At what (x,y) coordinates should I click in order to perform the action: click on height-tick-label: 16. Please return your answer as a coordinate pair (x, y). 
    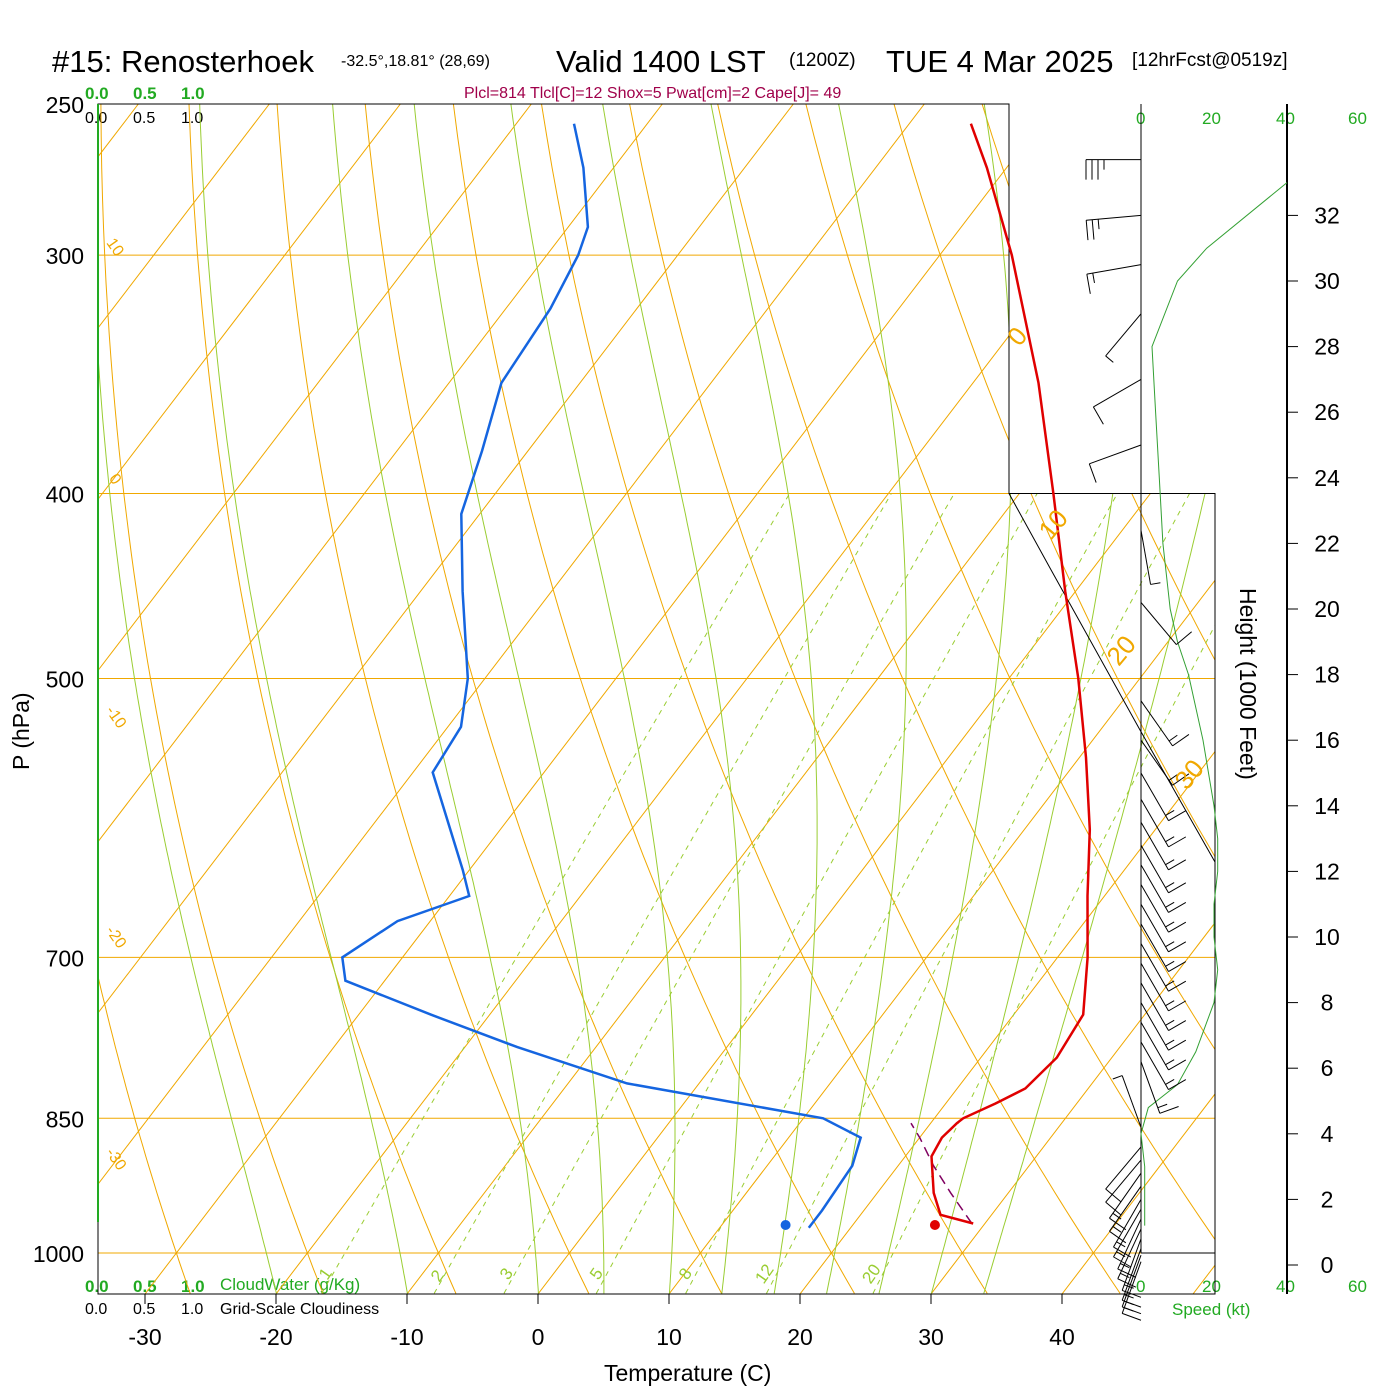
    Looking at the image, I should click on (1327, 740).